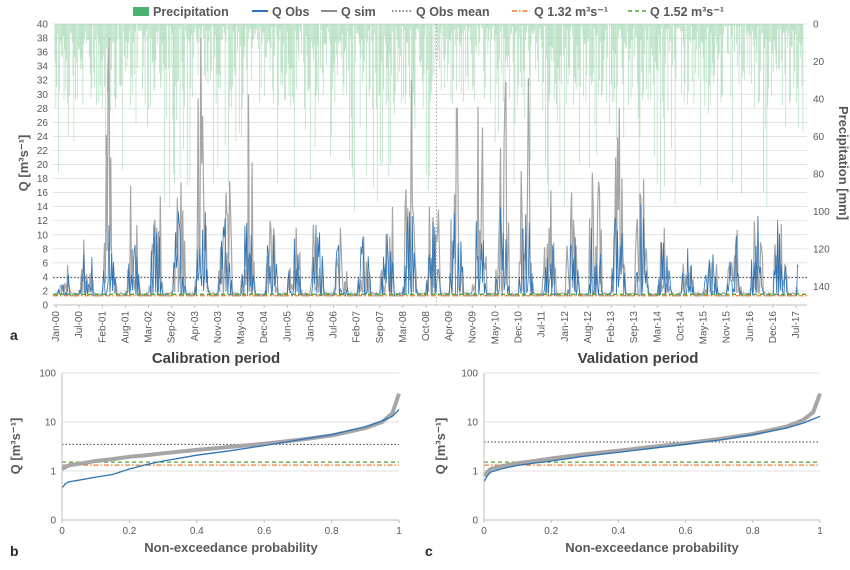 This screenshot has width=850, height=570. What do you see at coordinates (652, 547) in the screenshot?
I see `panel-c-x-label: Non-exceedance probability` at bounding box center [652, 547].